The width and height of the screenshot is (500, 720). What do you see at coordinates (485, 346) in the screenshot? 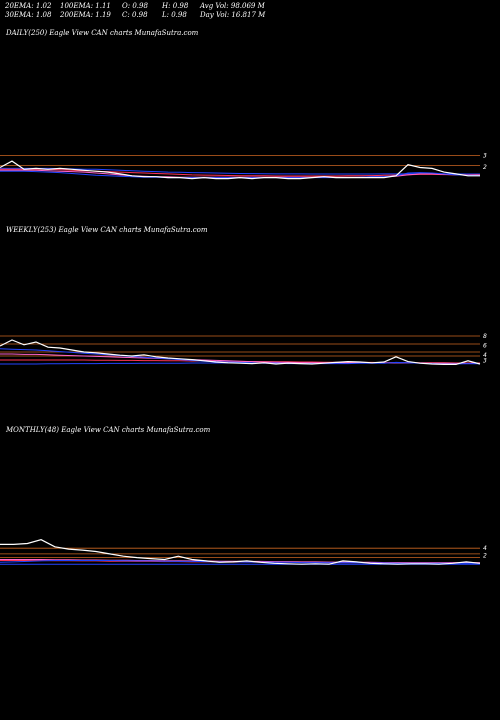
I see `level-label: 6` at bounding box center [485, 346].